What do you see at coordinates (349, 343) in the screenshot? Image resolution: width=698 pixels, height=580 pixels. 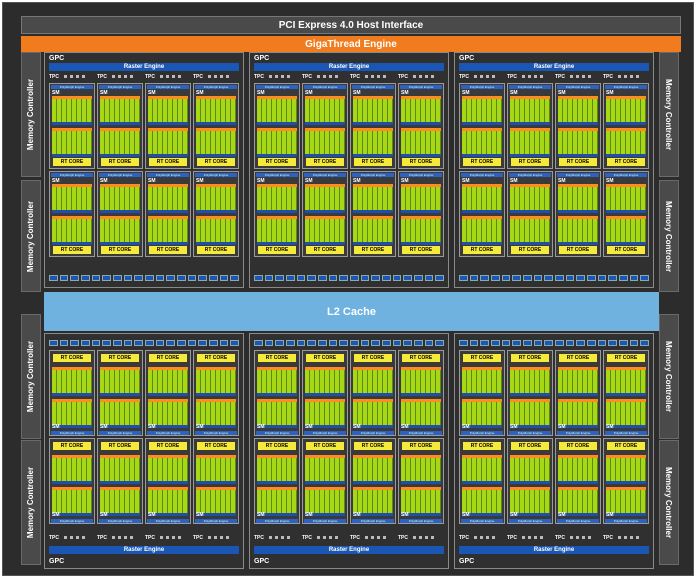 I see `gpc-memory-strip` at bounding box center [349, 343].